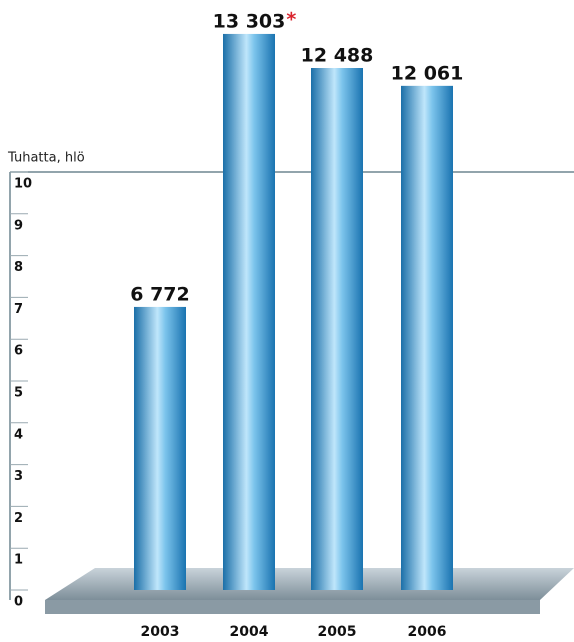 Image resolution: width=574 pixels, height=642 pixels. What do you see at coordinates (46, 158) in the screenshot?
I see `y-axis-label: Tuhatta, hlö` at bounding box center [46, 158].